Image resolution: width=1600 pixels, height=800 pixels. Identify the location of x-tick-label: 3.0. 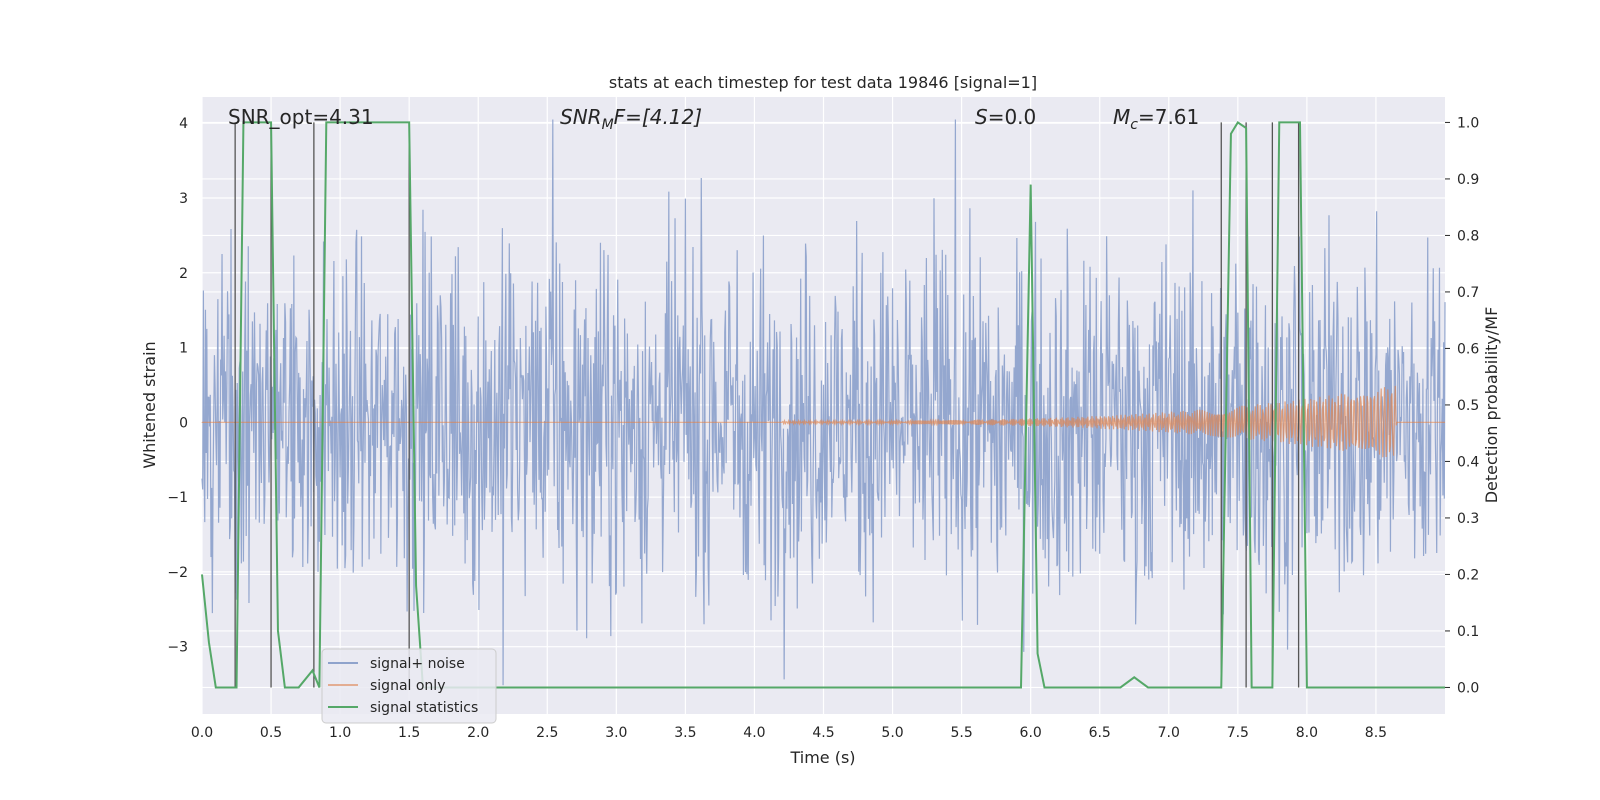
(616, 733).